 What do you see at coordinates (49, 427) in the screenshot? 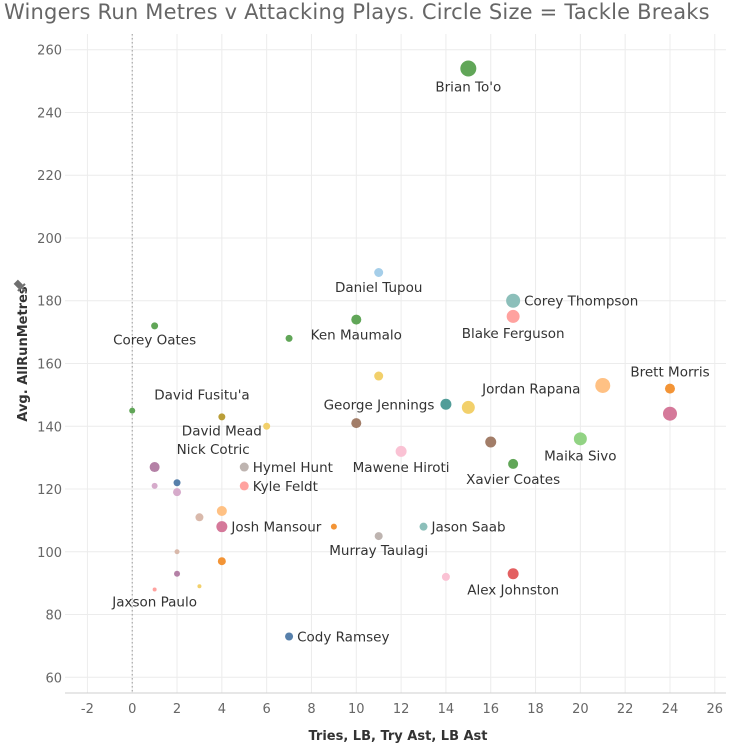
I see `y-tick-label: 140` at bounding box center [49, 427].